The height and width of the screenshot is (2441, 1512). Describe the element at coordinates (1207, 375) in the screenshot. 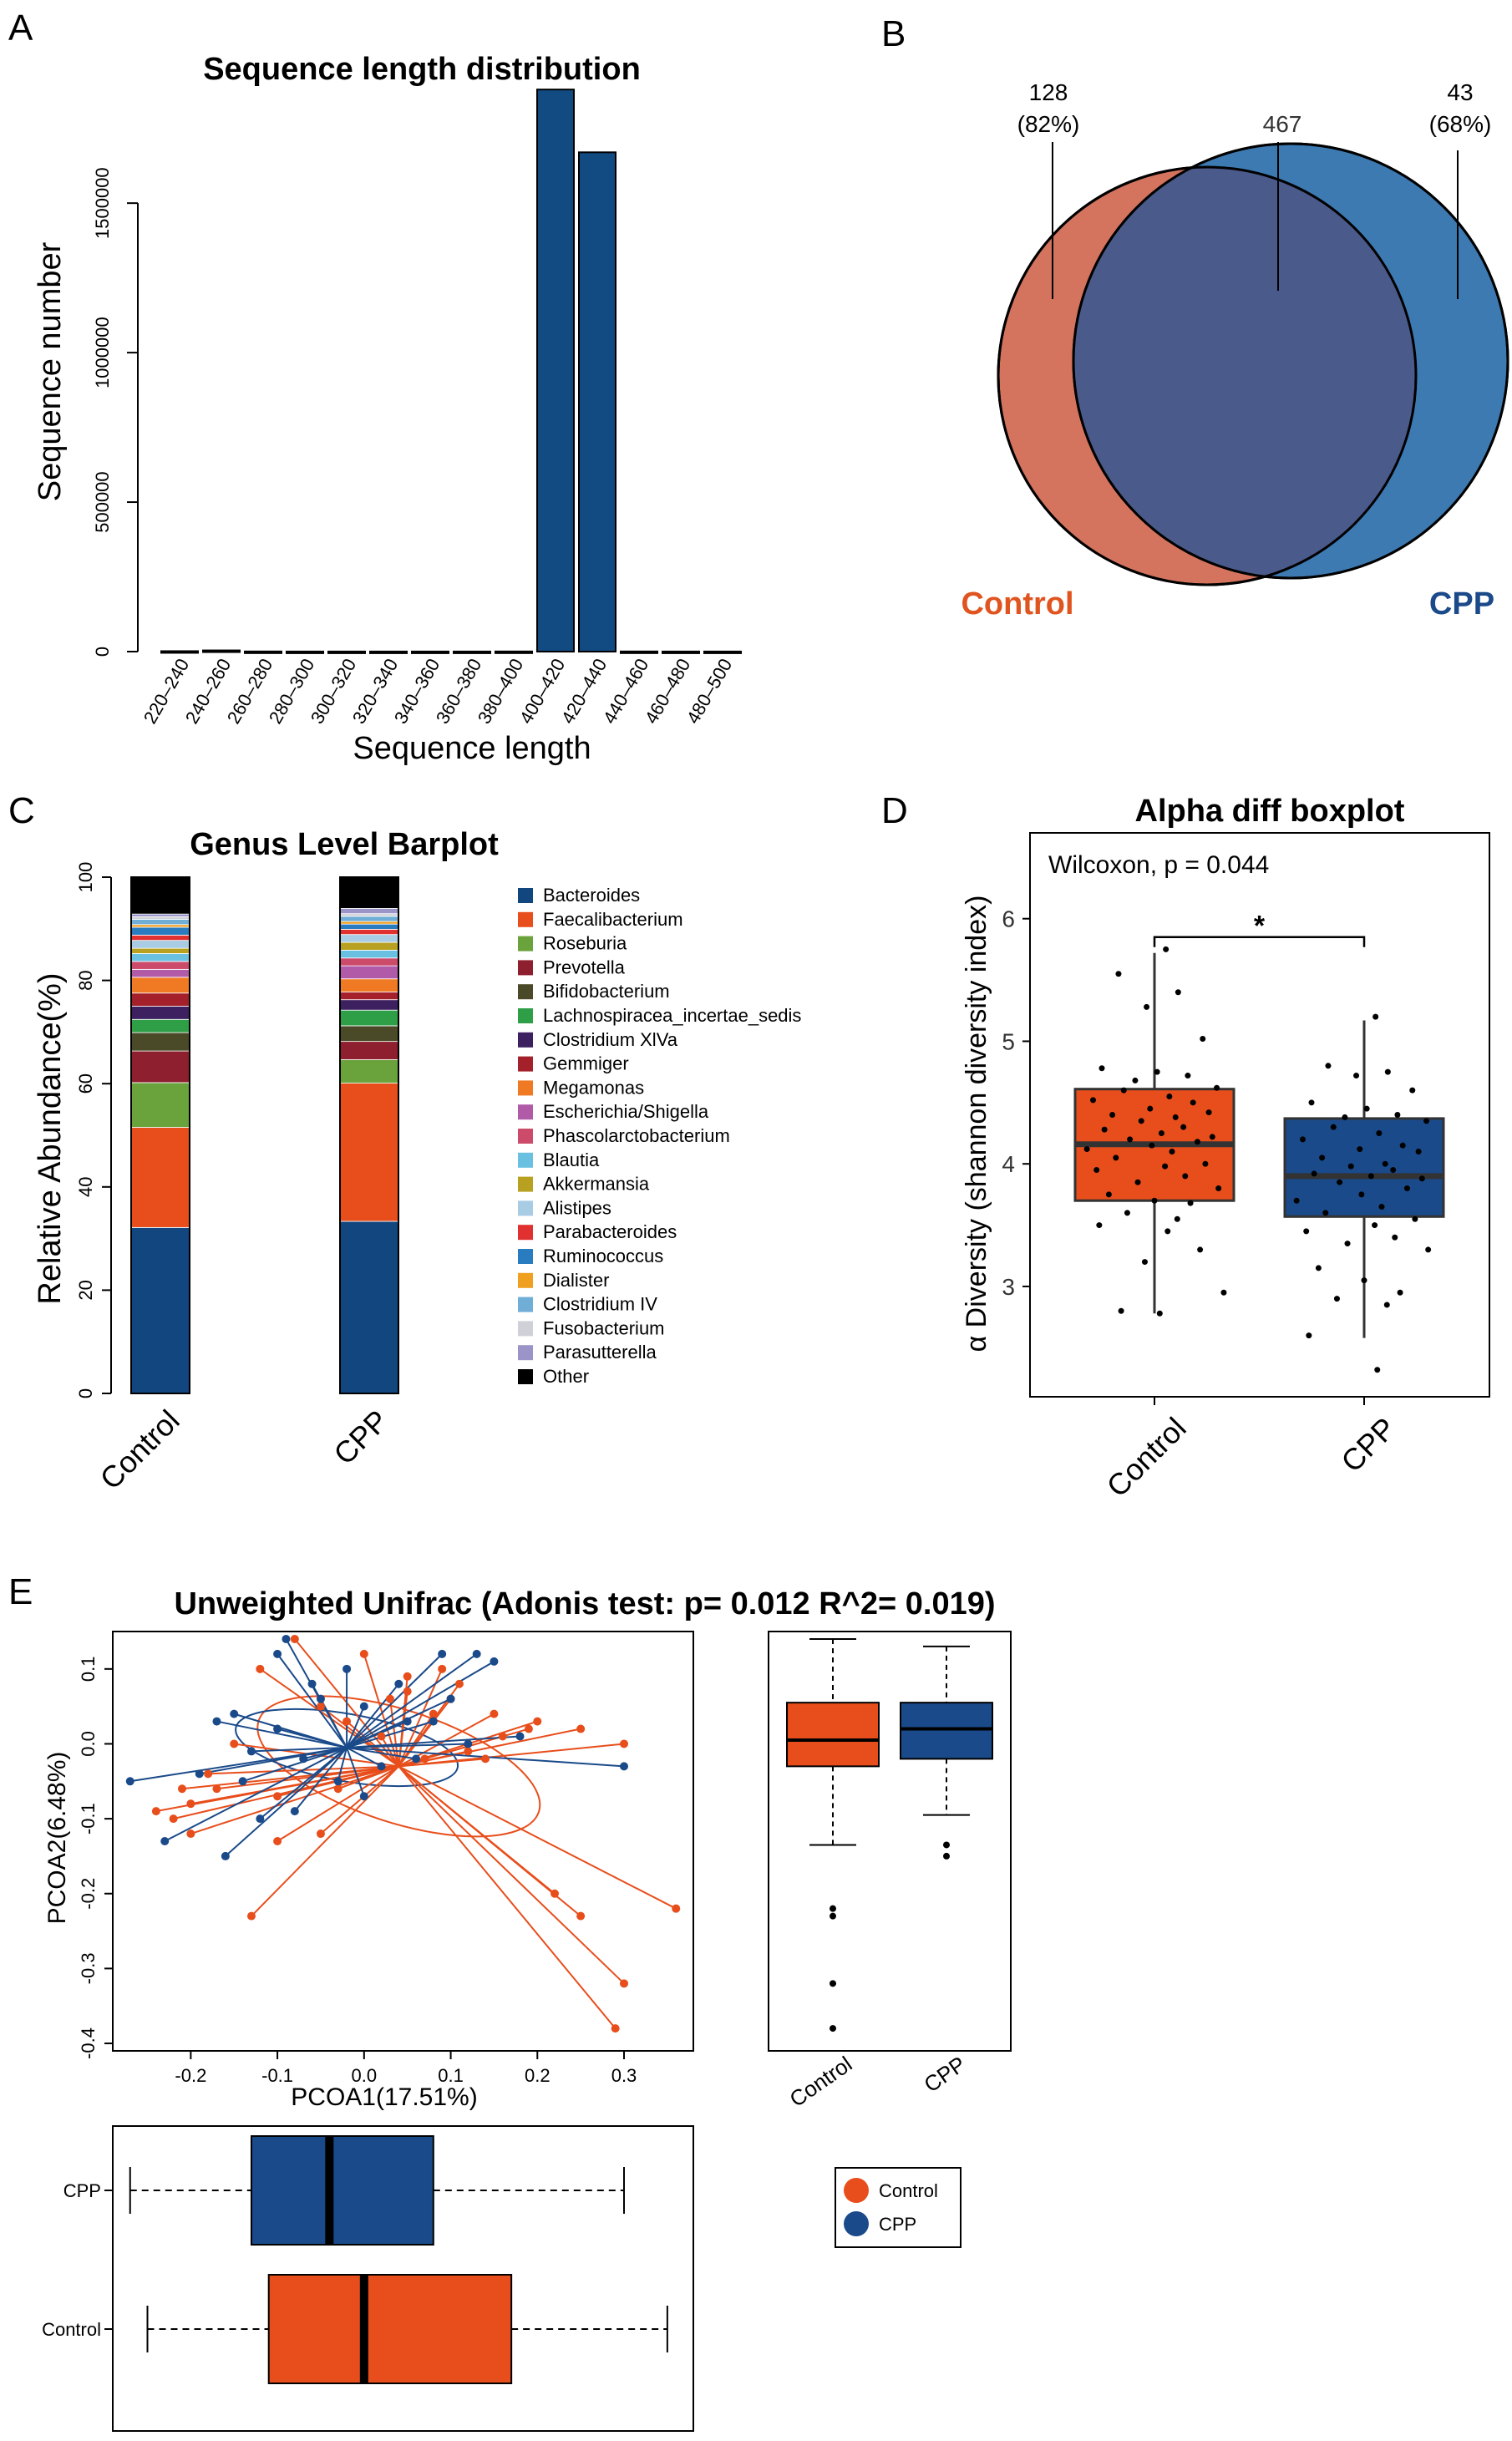

I see `venn-control-outline` at that location.